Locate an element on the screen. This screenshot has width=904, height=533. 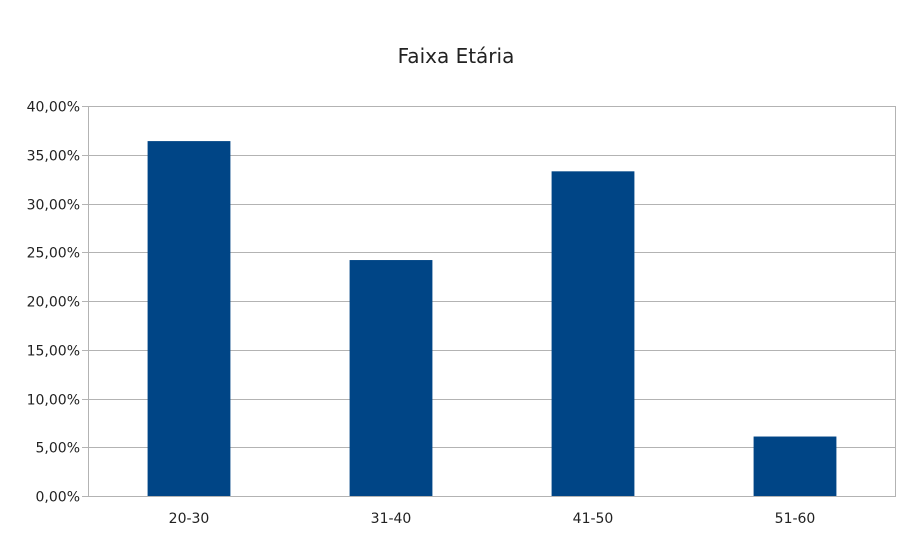
y-tick-label: 5,00% is located at coordinates (58, 449).